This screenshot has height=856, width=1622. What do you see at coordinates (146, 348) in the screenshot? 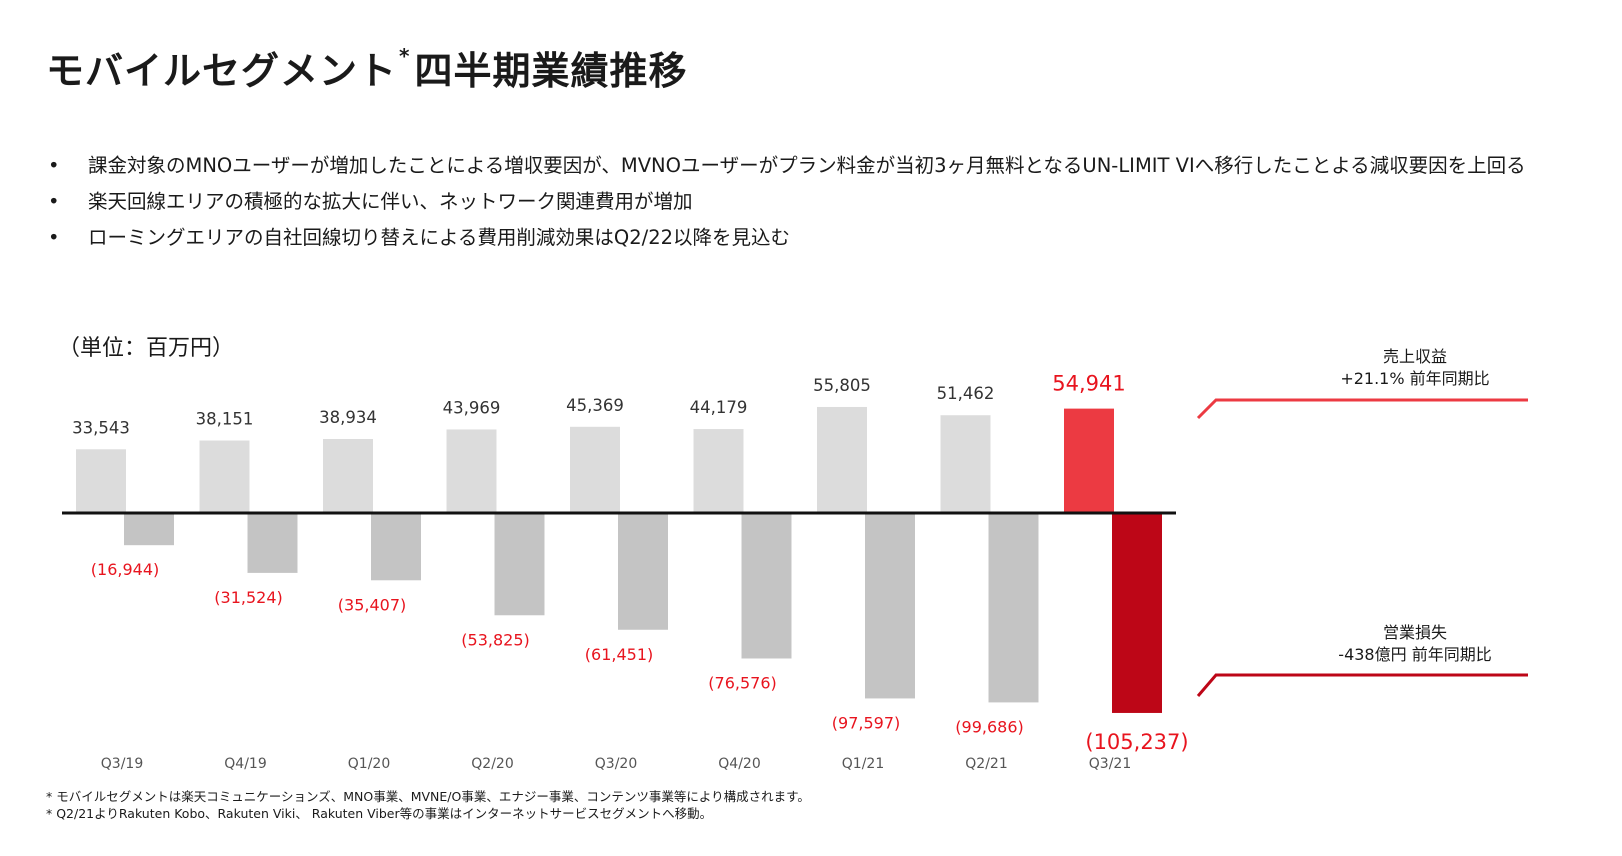
I see `unit-label: （単位：百万円）` at bounding box center [146, 348].